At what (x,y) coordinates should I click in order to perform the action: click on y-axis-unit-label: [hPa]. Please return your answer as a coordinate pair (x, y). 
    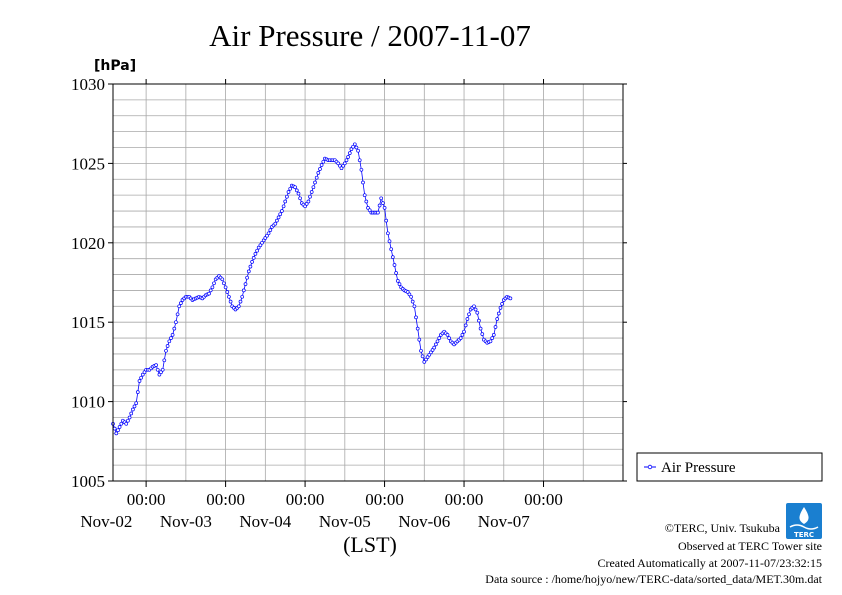
    Looking at the image, I should click on (115, 66).